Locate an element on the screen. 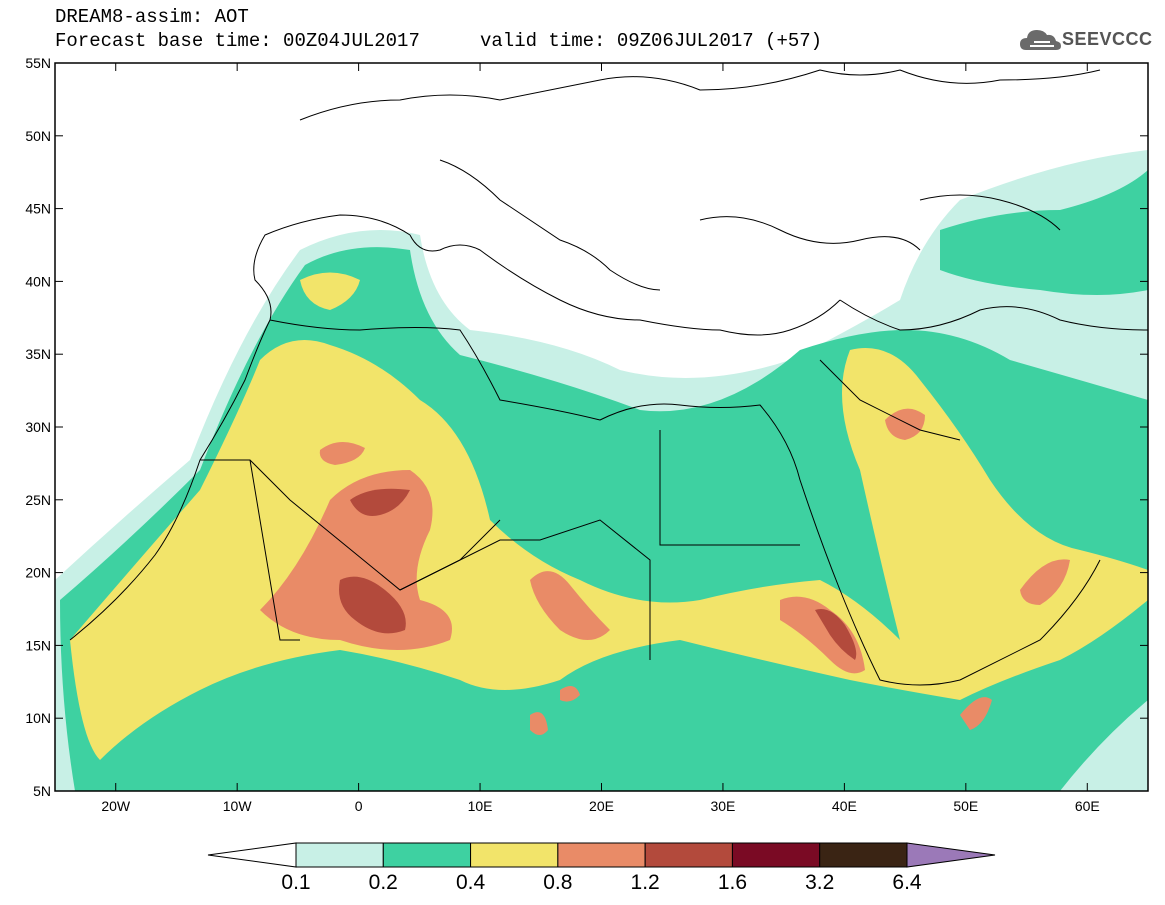 Image resolution: width=1165 pixels, height=905 pixels. colorbar-label: 6.4 is located at coordinates (907, 882).